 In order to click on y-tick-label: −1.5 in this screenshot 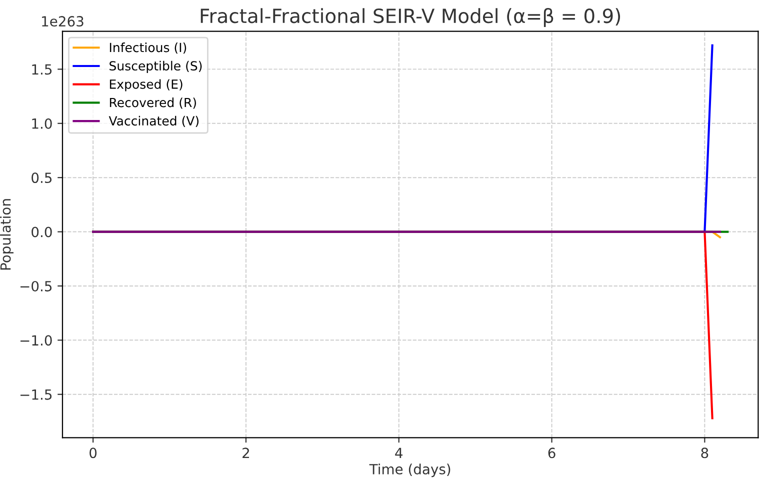, I will do `click(36, 395)`.